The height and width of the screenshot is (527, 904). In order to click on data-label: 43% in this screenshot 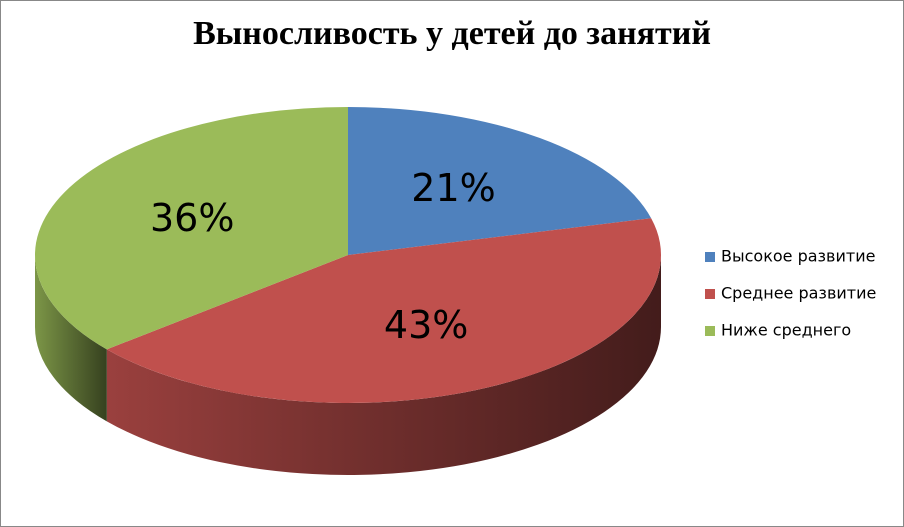, I will do `click(426, 325)`.